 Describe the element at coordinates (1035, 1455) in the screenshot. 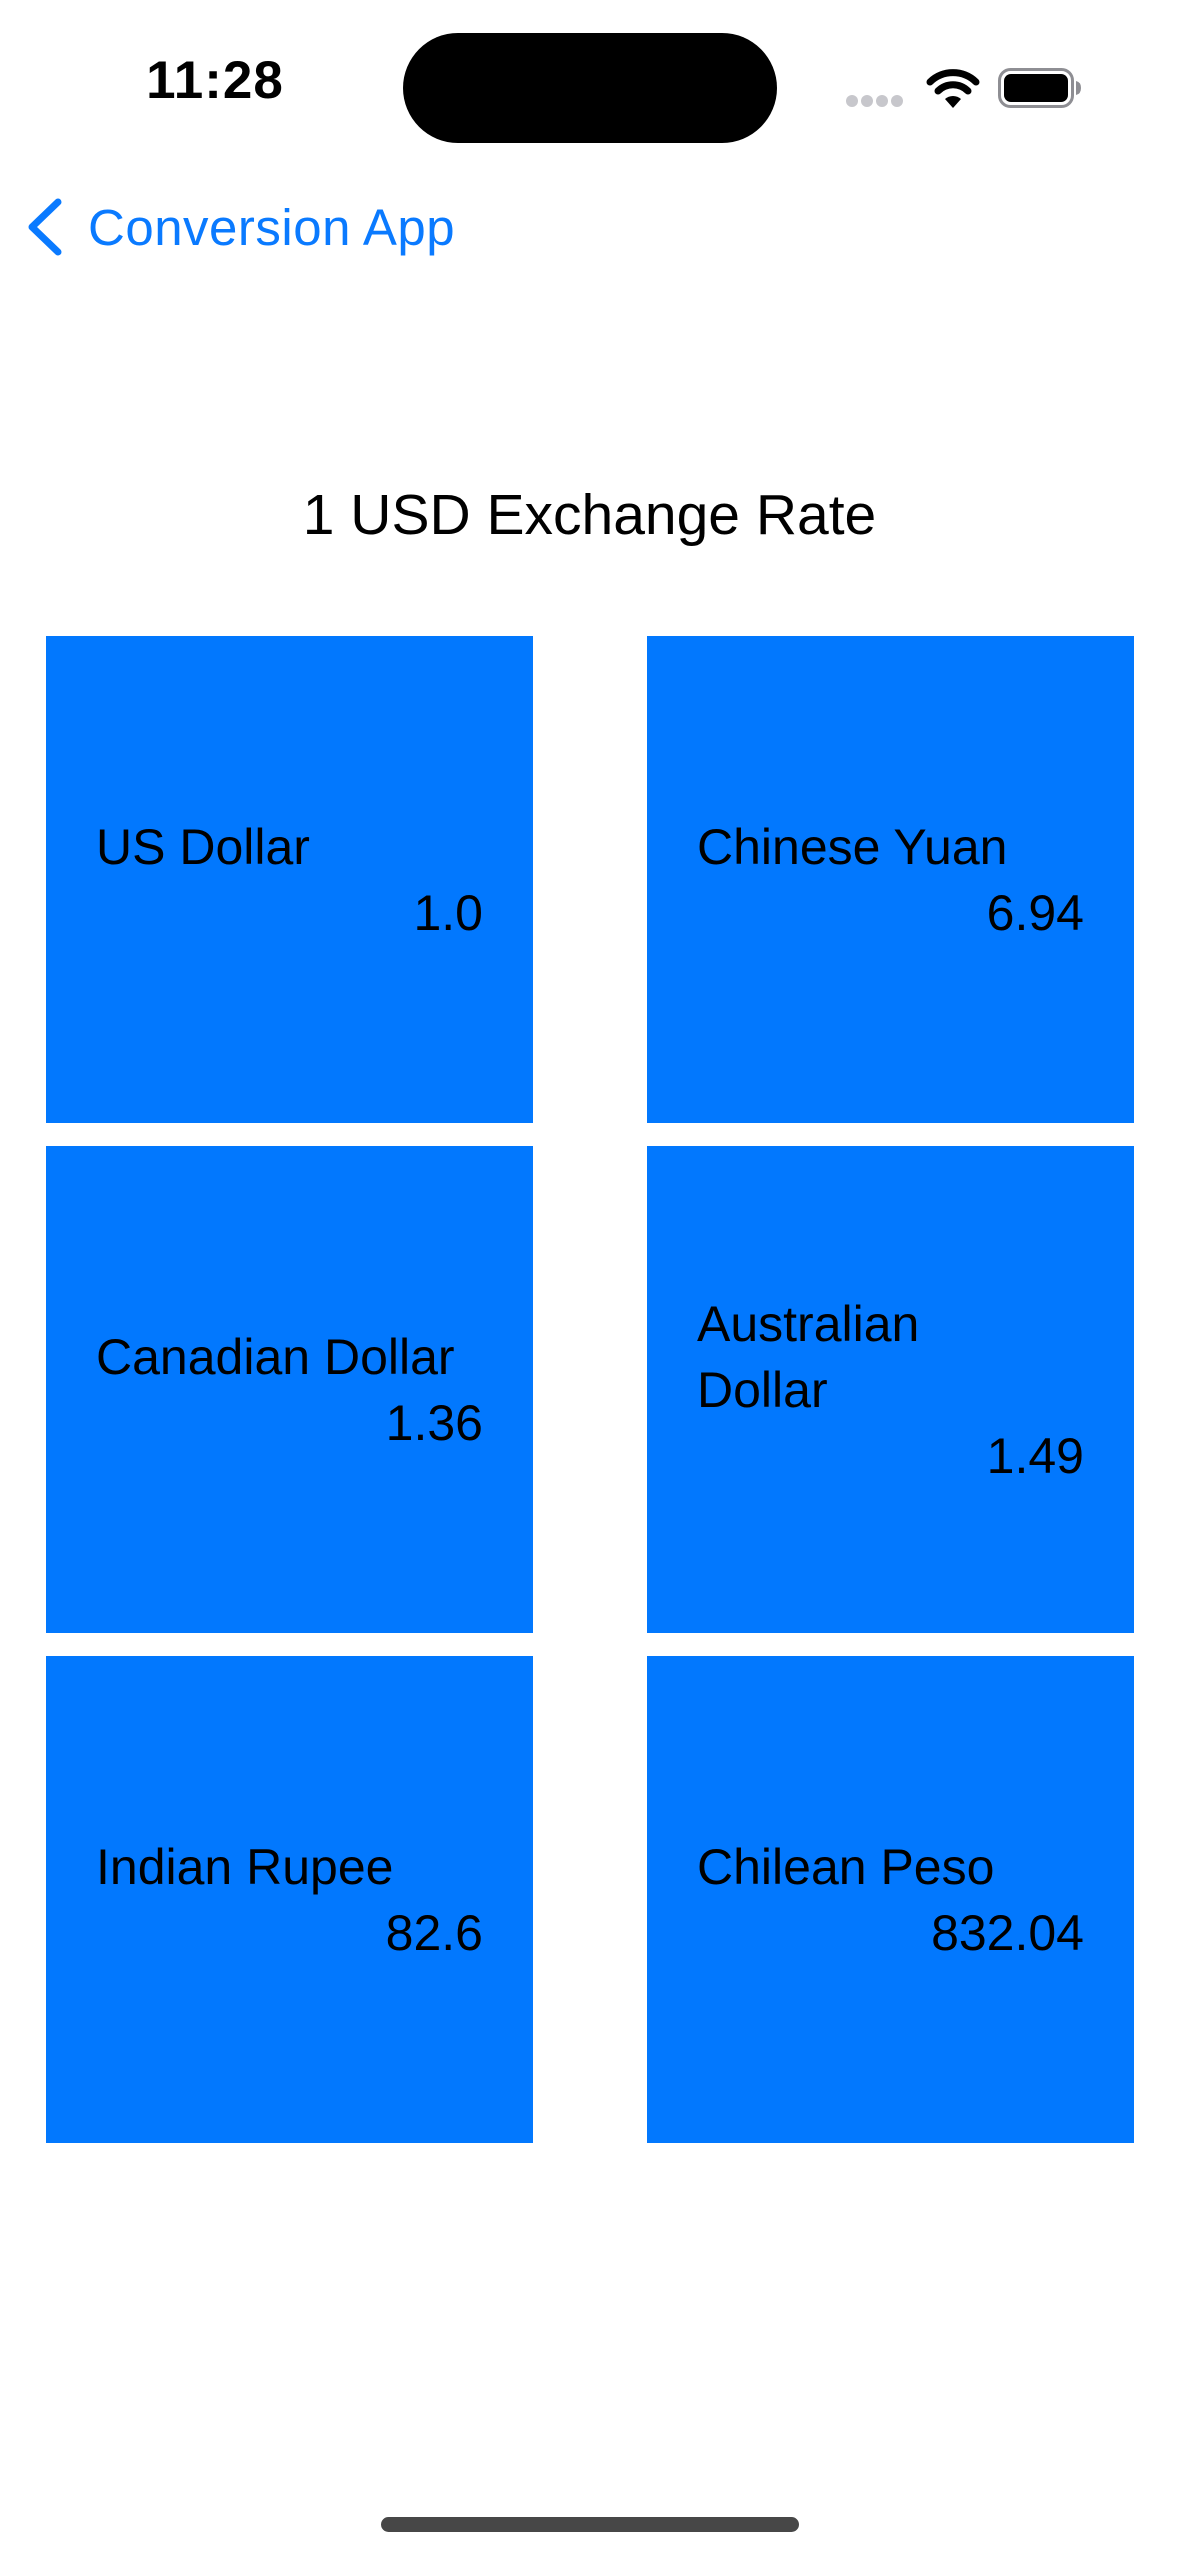

I see `currency-rate: 1.49` at that location.